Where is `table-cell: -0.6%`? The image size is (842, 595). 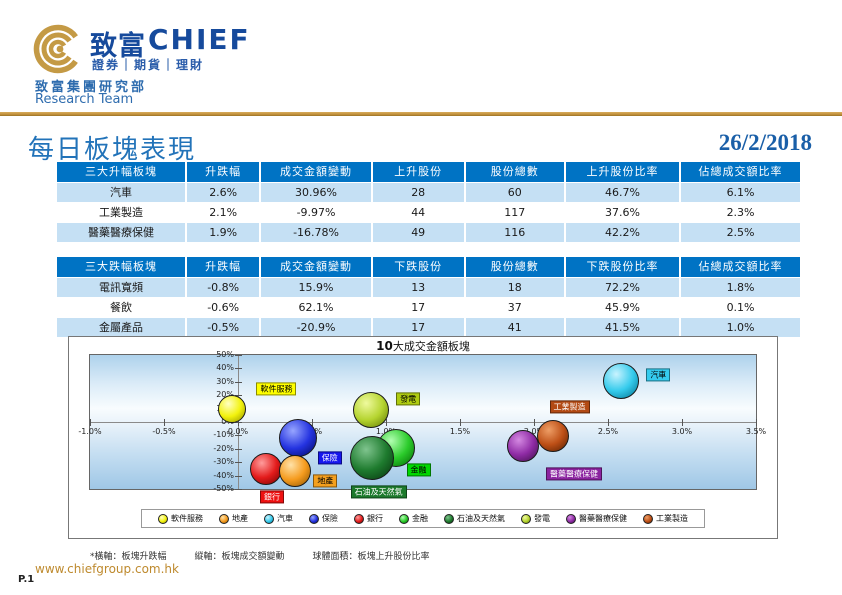
table-cell: -0.6% is located at coordinates (224, 307).